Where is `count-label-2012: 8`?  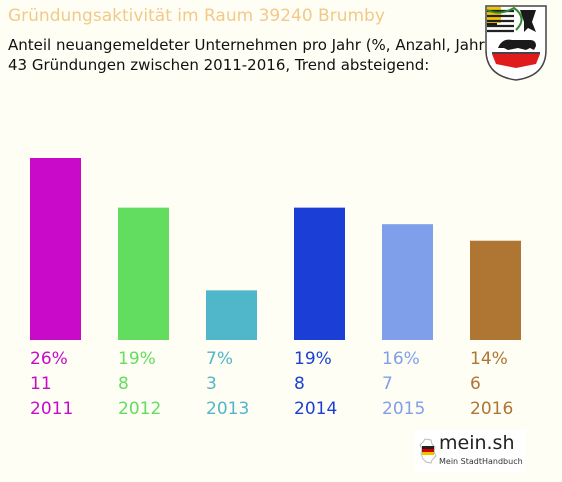 count-label-2012: 8 is located at coordinates (123, 384).